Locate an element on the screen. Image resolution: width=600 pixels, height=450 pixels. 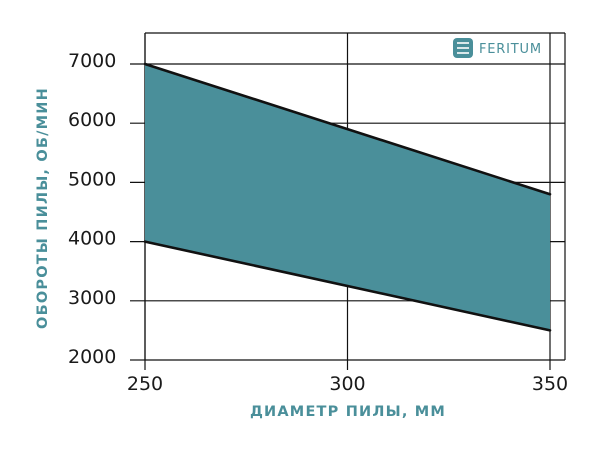
y-tick-label: 7000 is located at coordinates (92, 61).